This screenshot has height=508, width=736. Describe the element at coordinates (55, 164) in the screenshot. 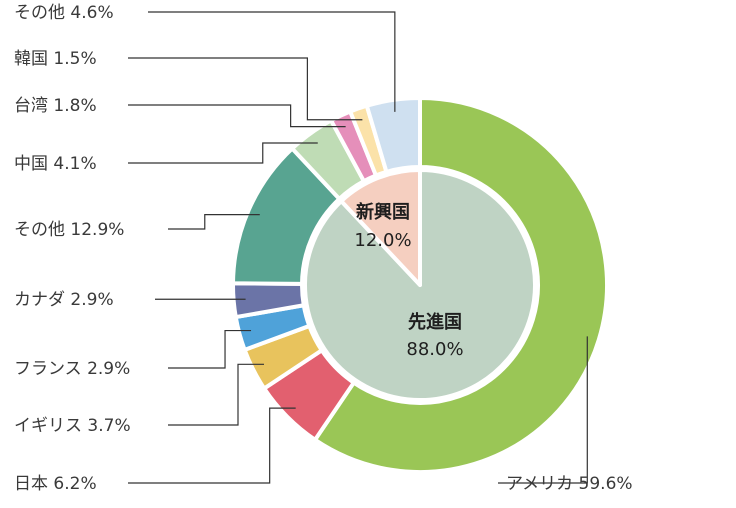

I see `slice-label: 中国 4.1%` at that location.